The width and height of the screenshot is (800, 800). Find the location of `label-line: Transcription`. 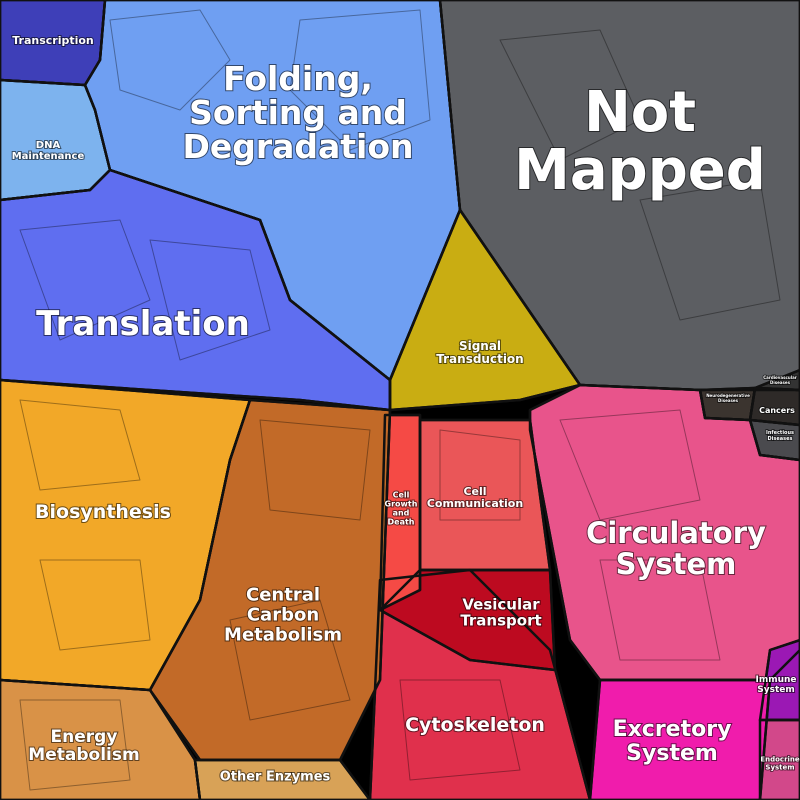

label-line: Transcription is located at coordinates (53, 40).